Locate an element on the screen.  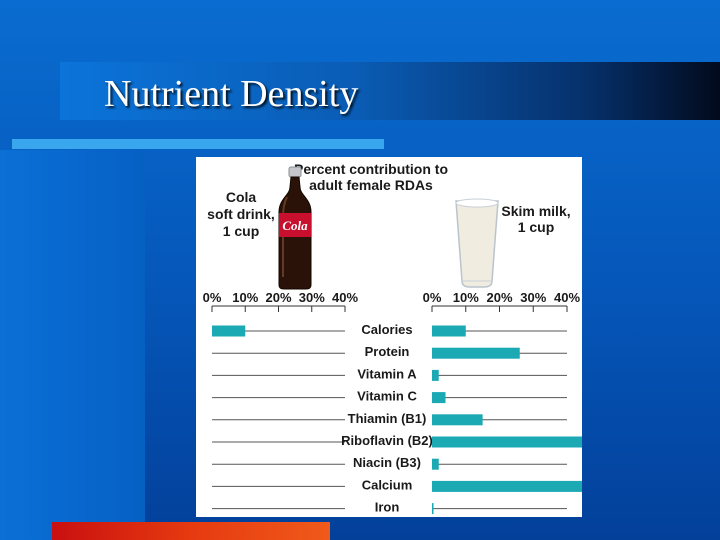
milk-label-line-1: Skim milk, is located at coordinates (535, 211).